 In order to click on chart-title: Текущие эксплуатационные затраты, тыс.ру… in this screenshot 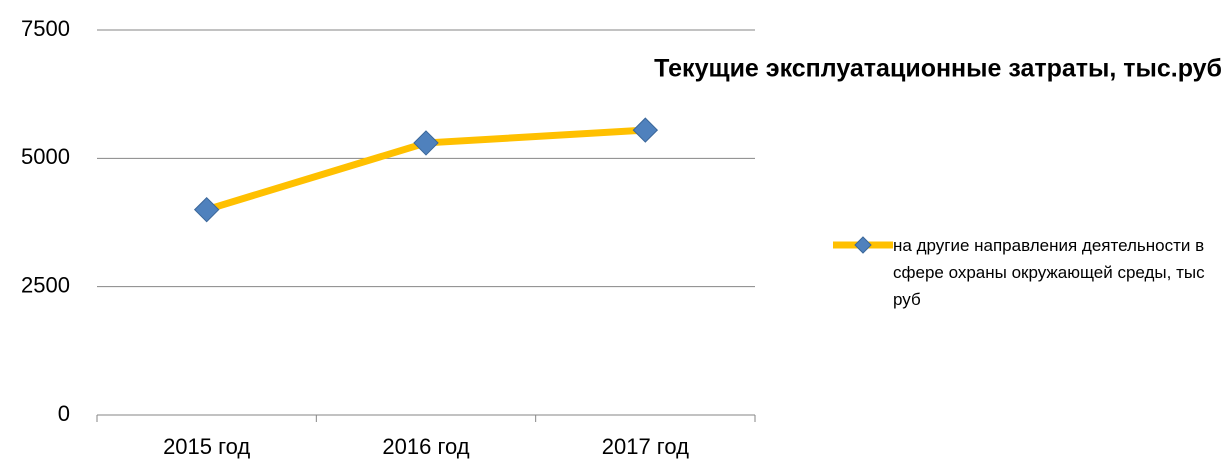, I will do `click(938, 69)`.